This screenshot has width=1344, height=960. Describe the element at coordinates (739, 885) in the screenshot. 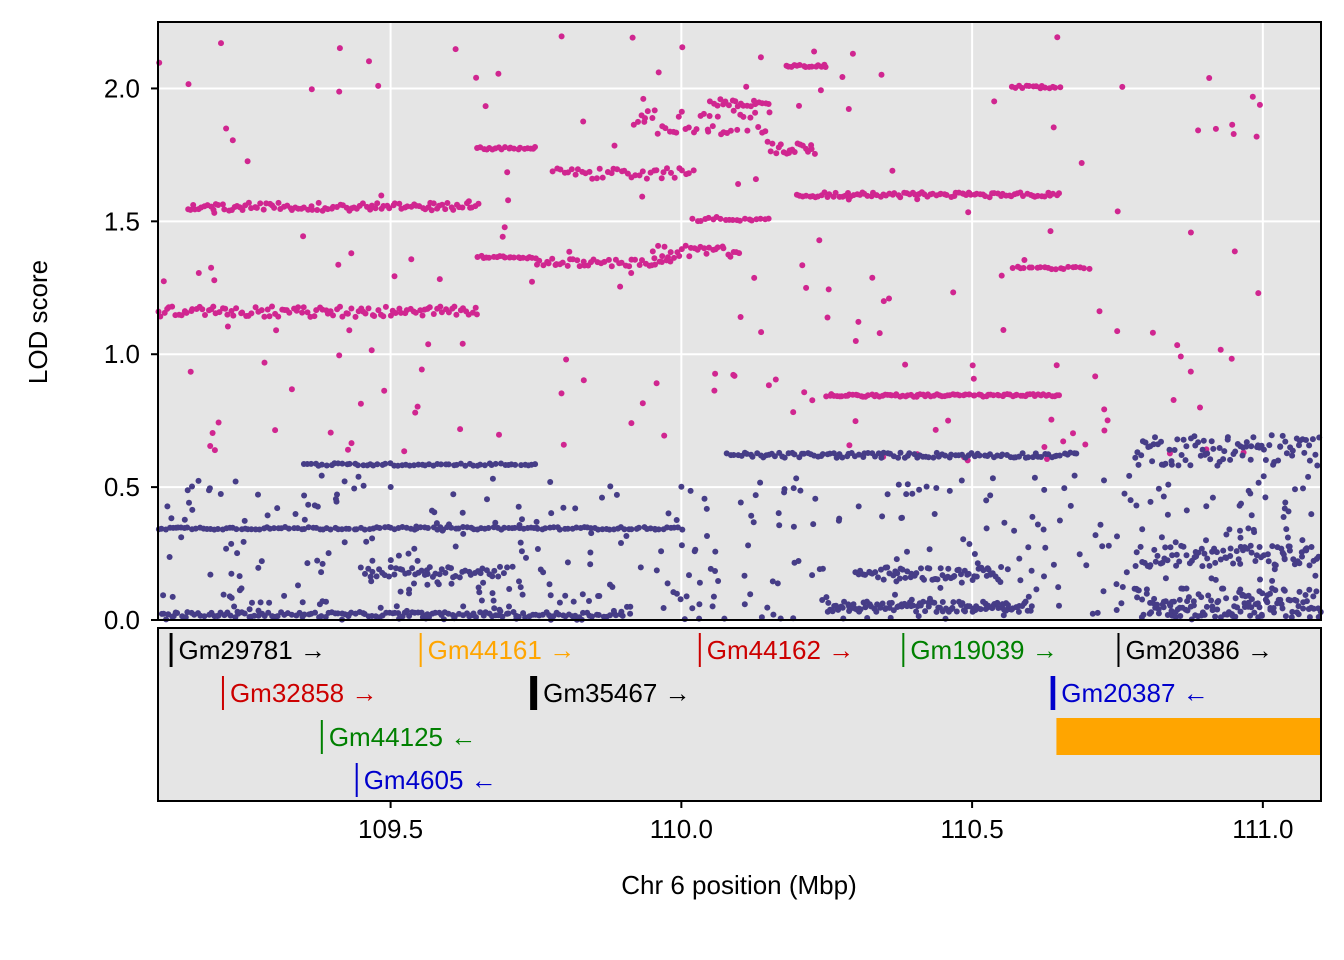

I see `x-axis-label: Chr 6 position (Mbp)` at that location.